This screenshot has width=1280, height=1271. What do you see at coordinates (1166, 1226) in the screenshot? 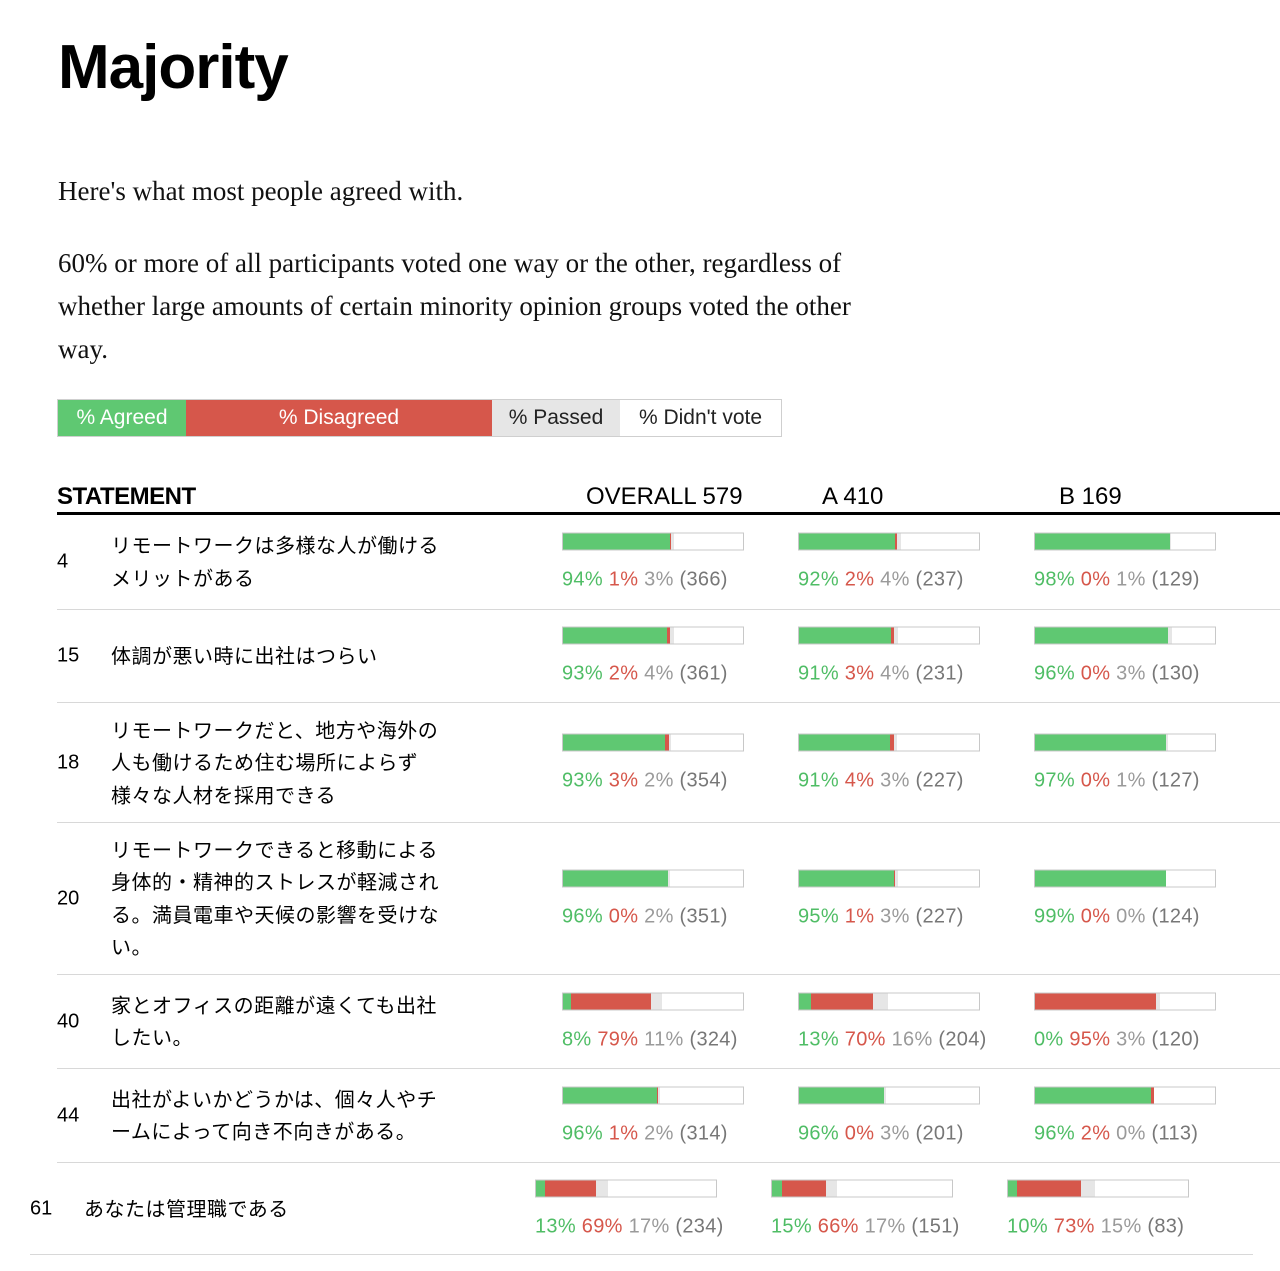
I see `vote-count: (83)` at bounding box center [1166, 1226].